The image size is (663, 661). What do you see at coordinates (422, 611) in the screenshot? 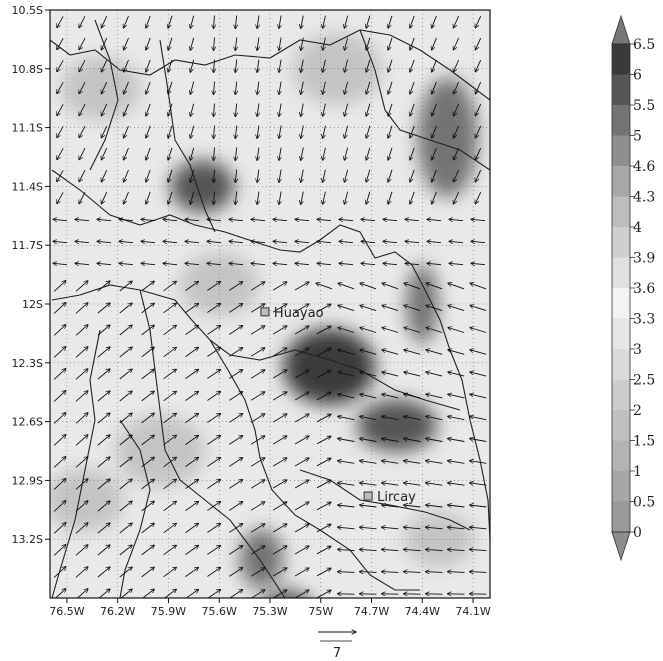
I see `x-tick-label: 74.4W` at bounding box center [422, 611].